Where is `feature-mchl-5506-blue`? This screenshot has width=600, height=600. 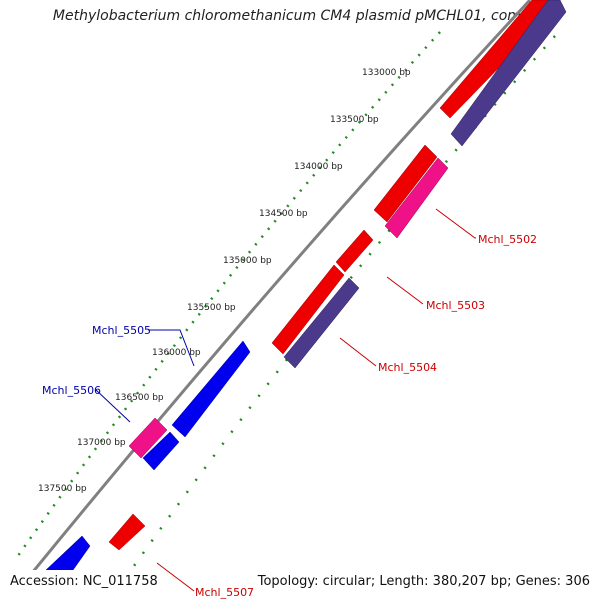 feature-mchl-5506-blue is located at coordinates (161, 451).